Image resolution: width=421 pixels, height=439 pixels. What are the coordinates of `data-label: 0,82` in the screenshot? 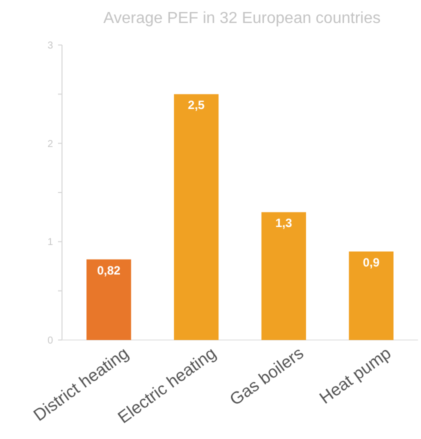 It's located at (109, 270).